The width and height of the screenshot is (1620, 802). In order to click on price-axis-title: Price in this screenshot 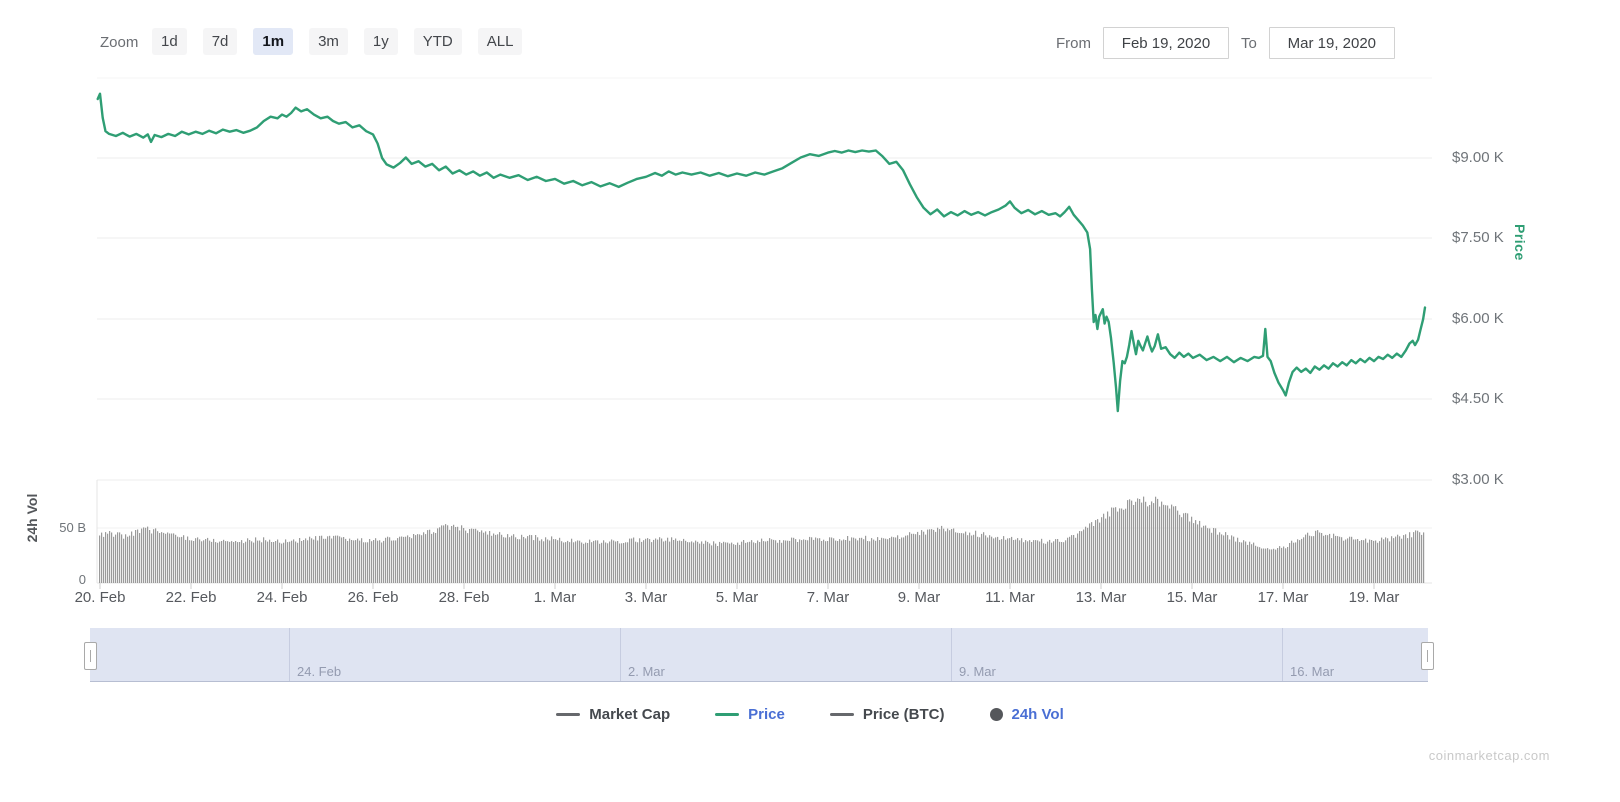, I will do `click(1520, 242)`.